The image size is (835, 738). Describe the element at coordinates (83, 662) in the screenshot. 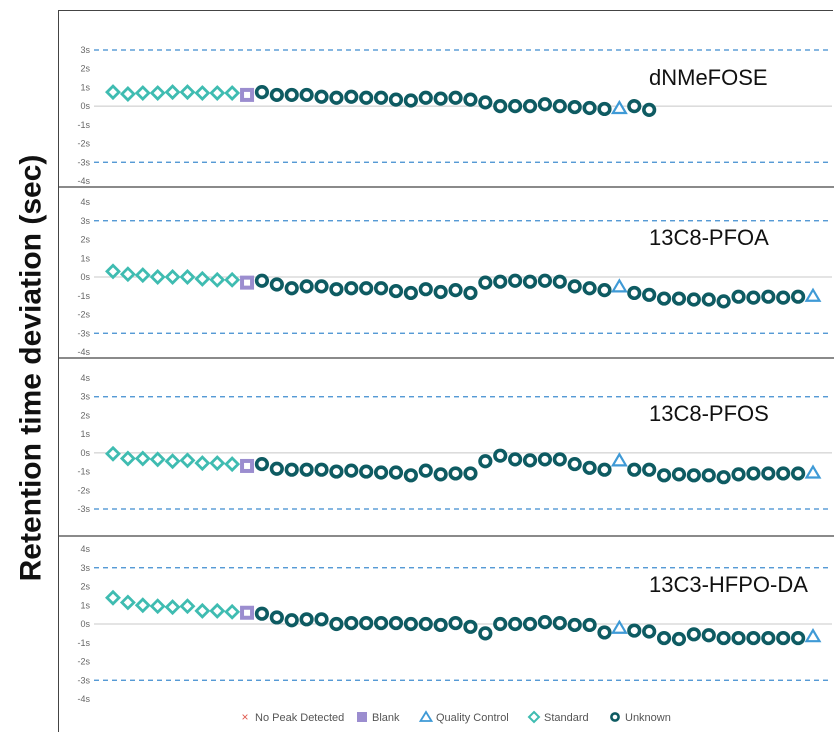

I see `y-tick-label: -2s` at that location.